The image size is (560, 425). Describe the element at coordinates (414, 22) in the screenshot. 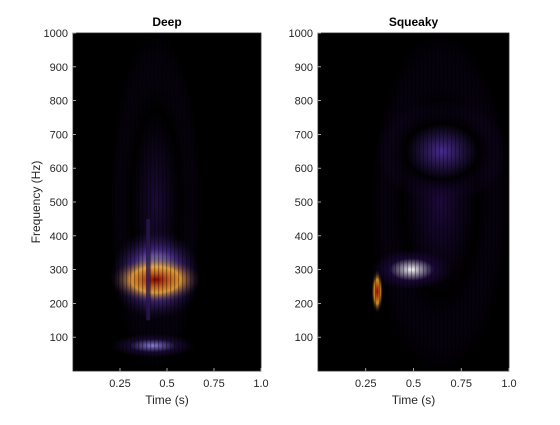

I see `panel-title: Squeaky` at that location.